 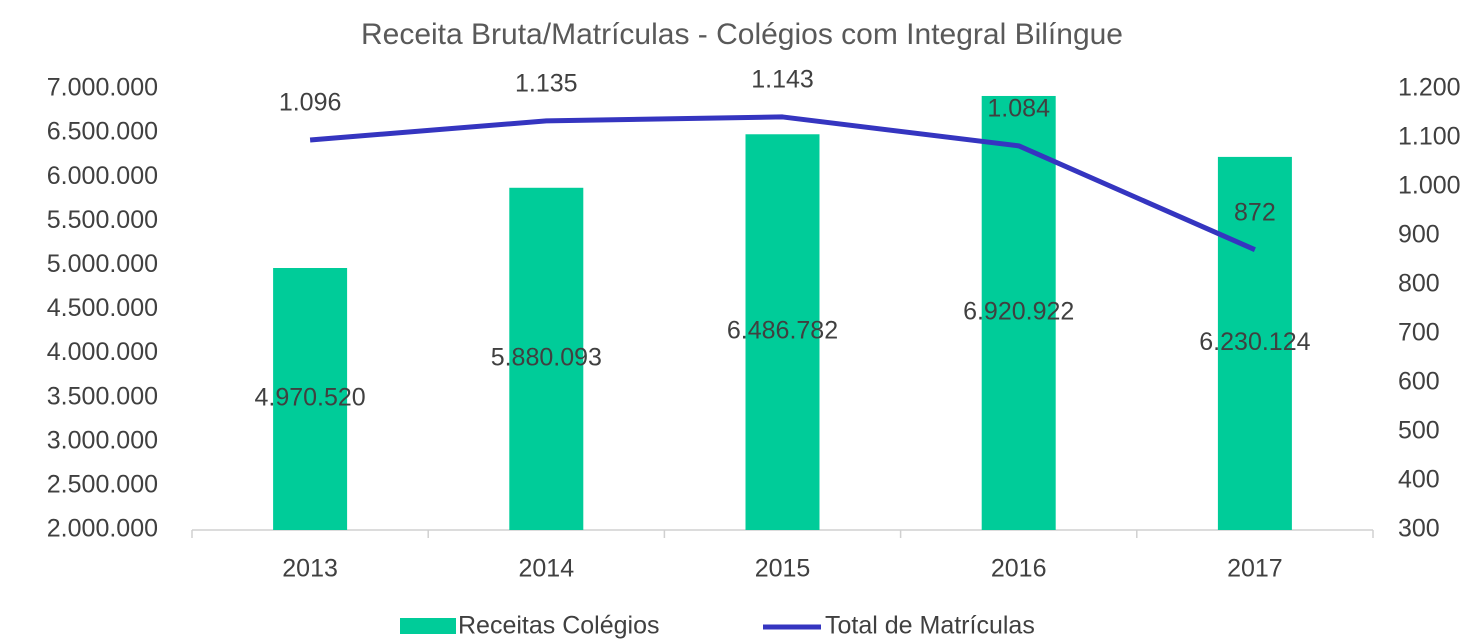 What do you see at coordinates (102, 529) in the screenshot?
I see `y-tick-label: 2.000.000` at bounding box center [102, 529].